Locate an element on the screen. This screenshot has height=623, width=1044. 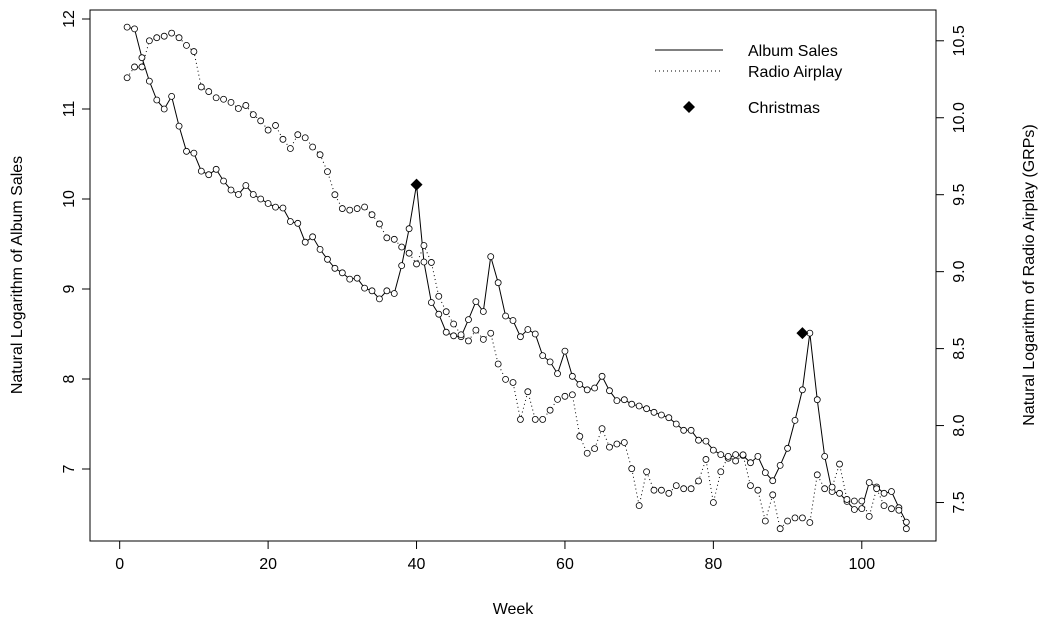
x-tick-label: 20 is located at coordinates (268, 564).